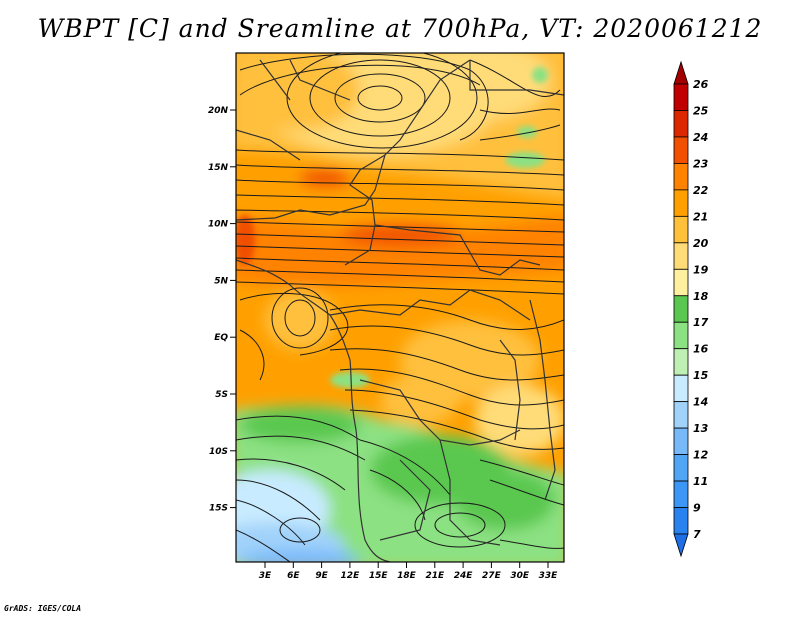  I want to click on colorbar-label: 16, so click(701, 349).